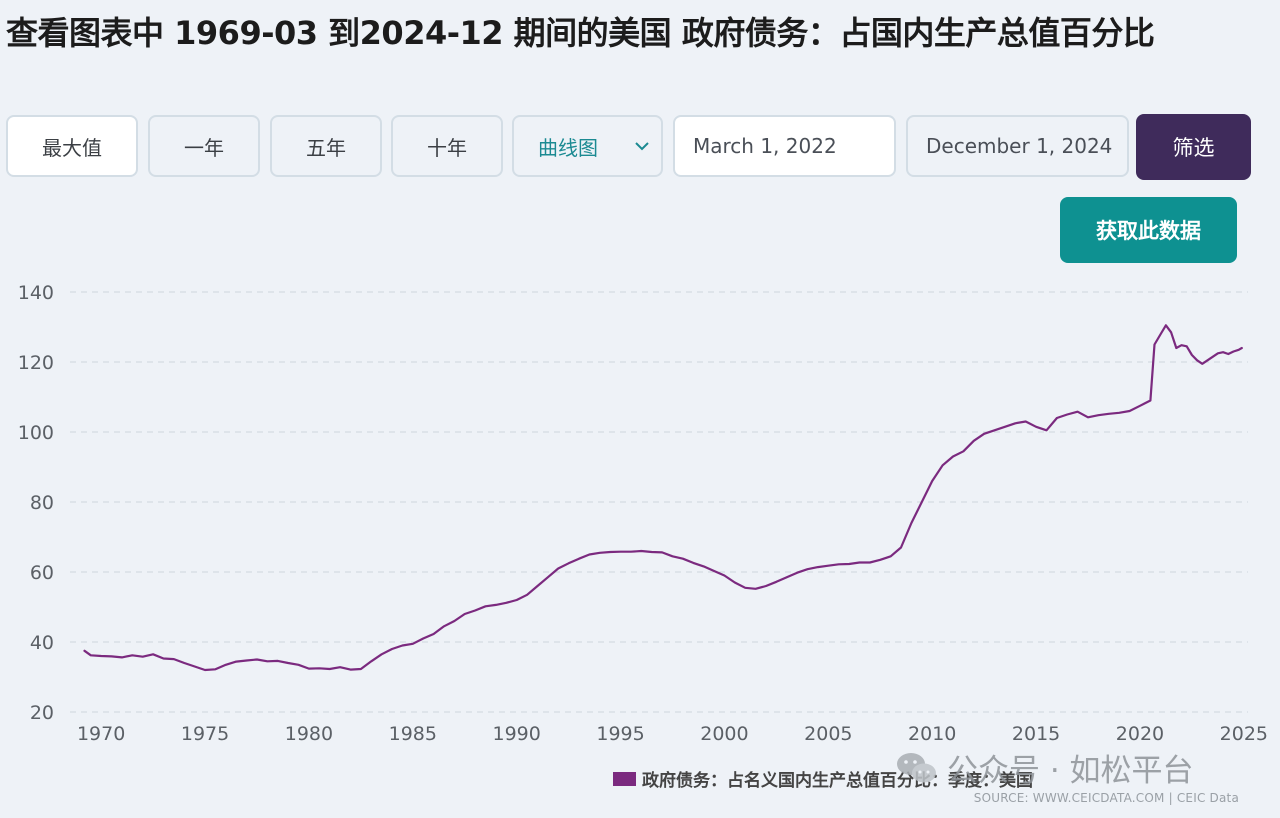  What do you see at coordinates (1036, 734) in the screenshot?
I see `x-tick-label: 2015` at bounding box center [1036, 734].